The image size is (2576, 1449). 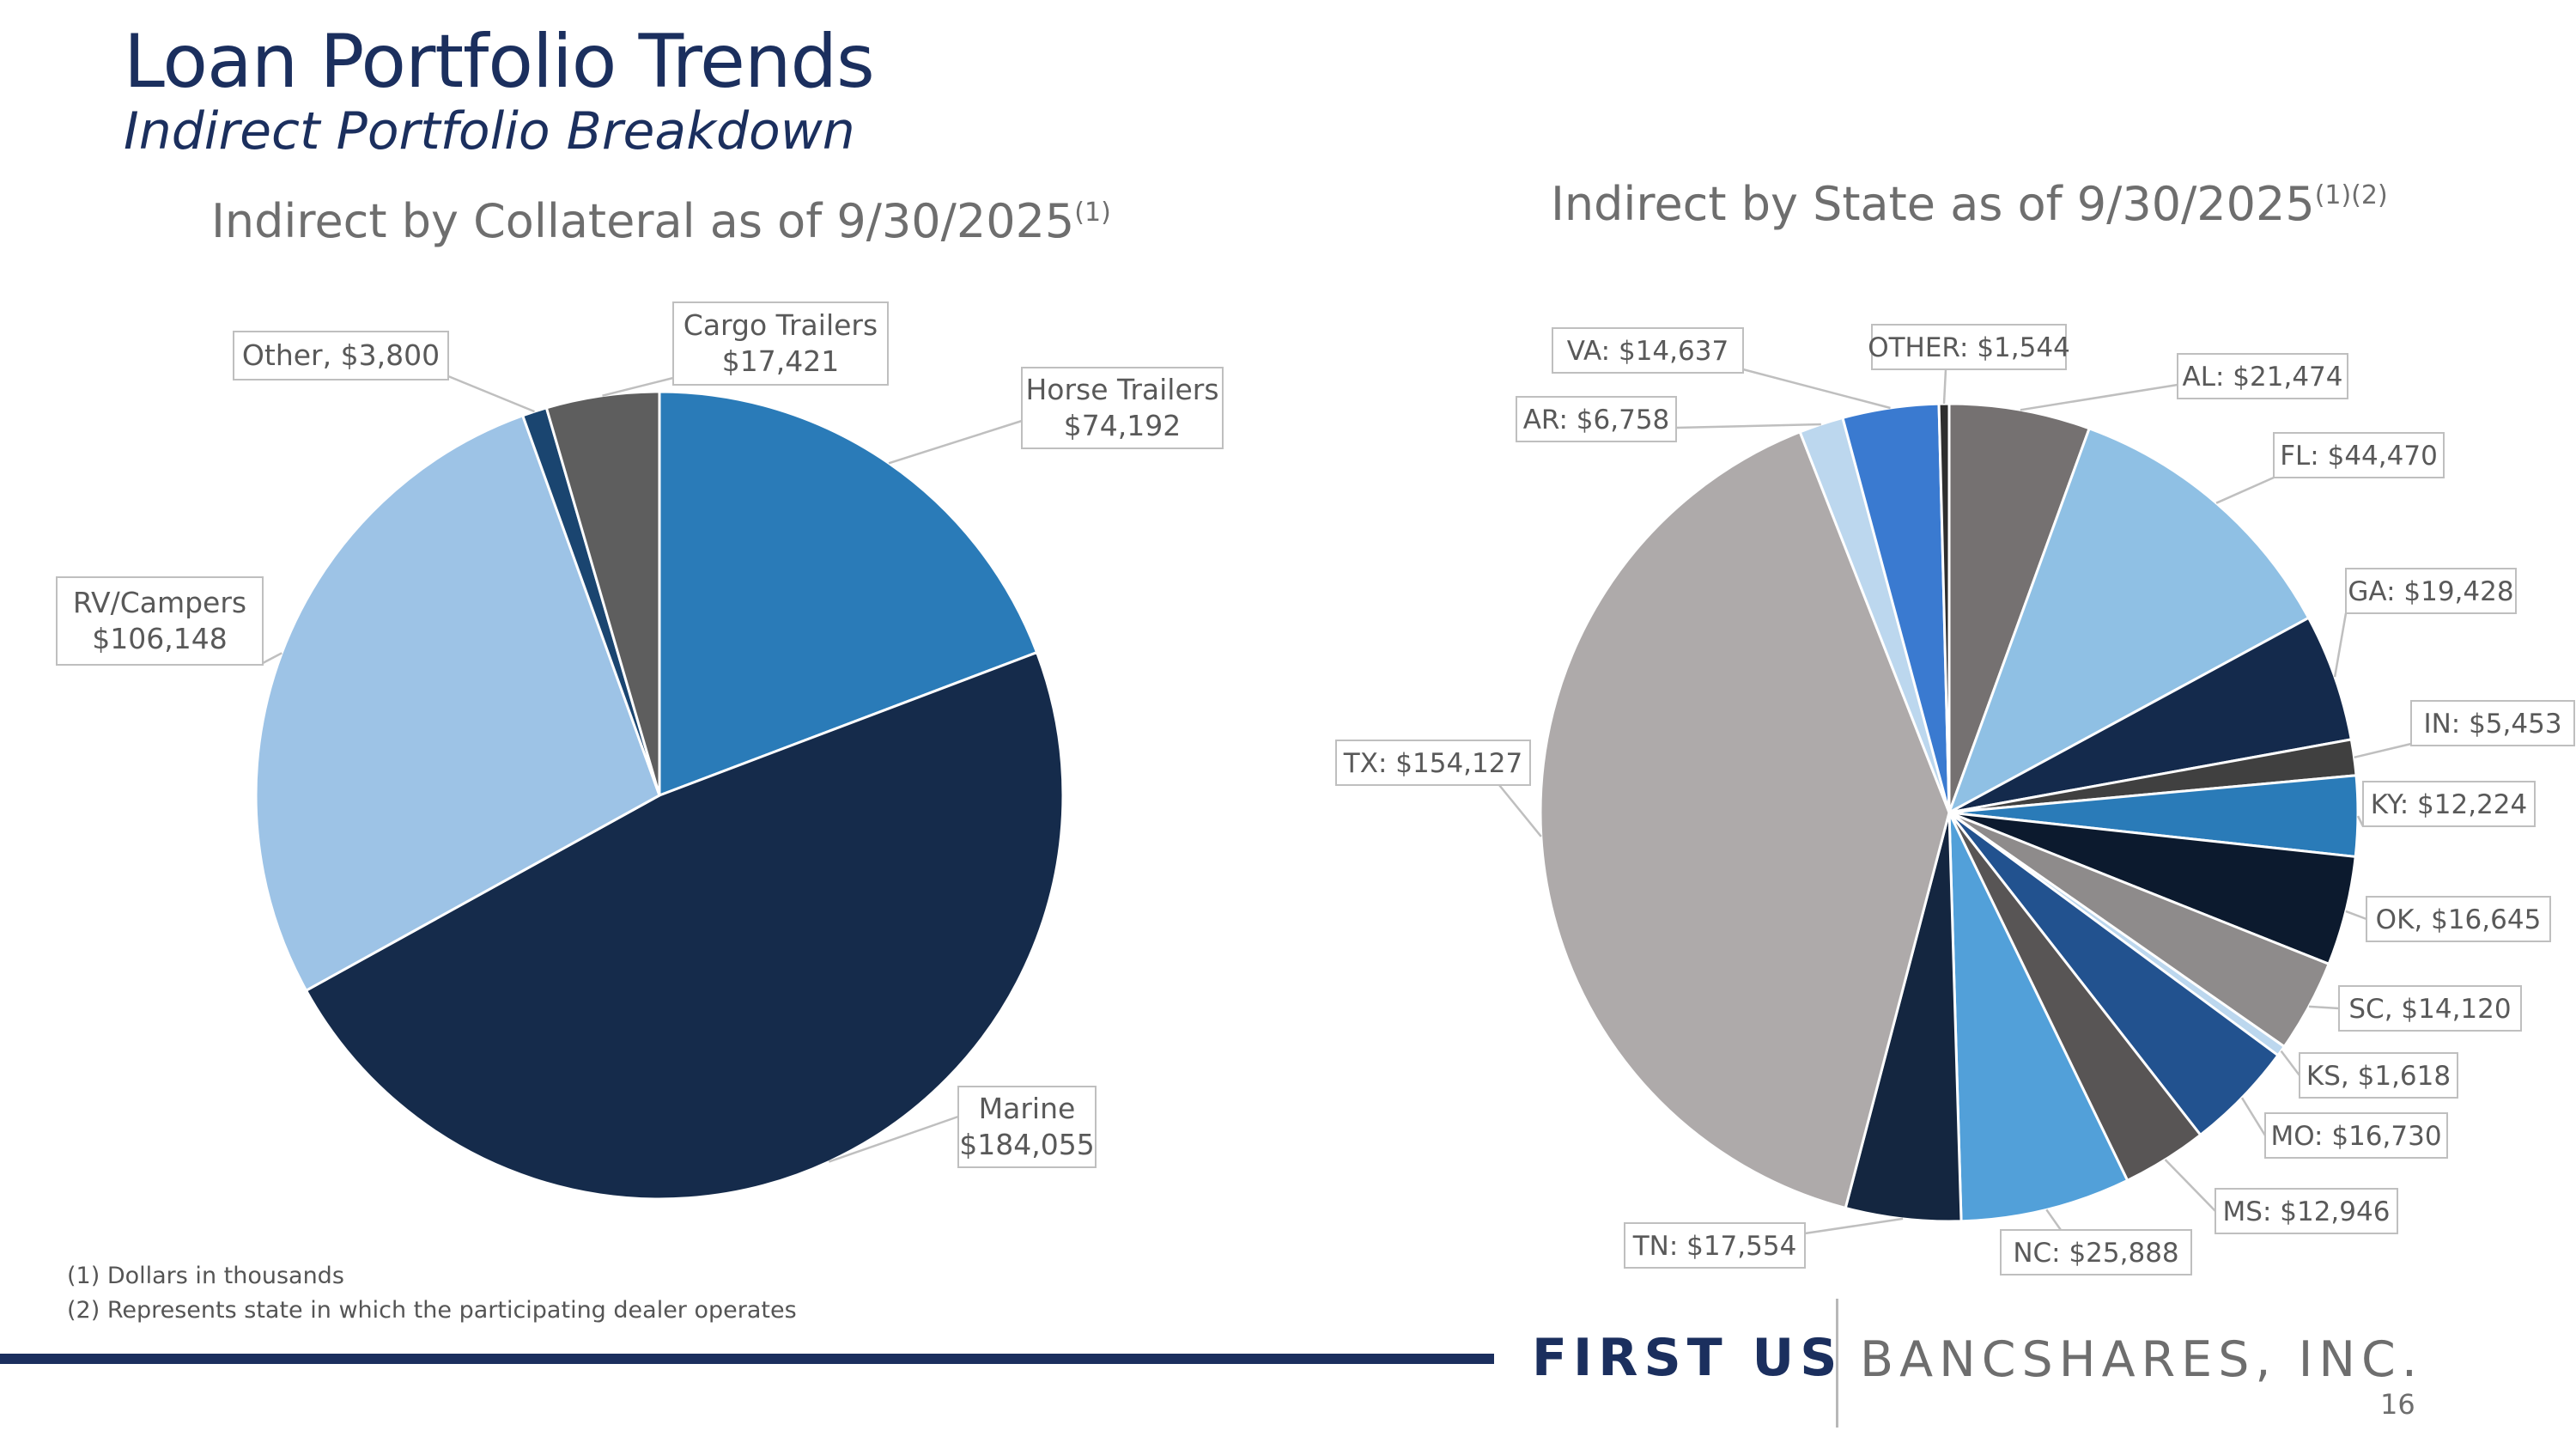 I want to click on state-label-box-fl, so click(x=2359, y=455).